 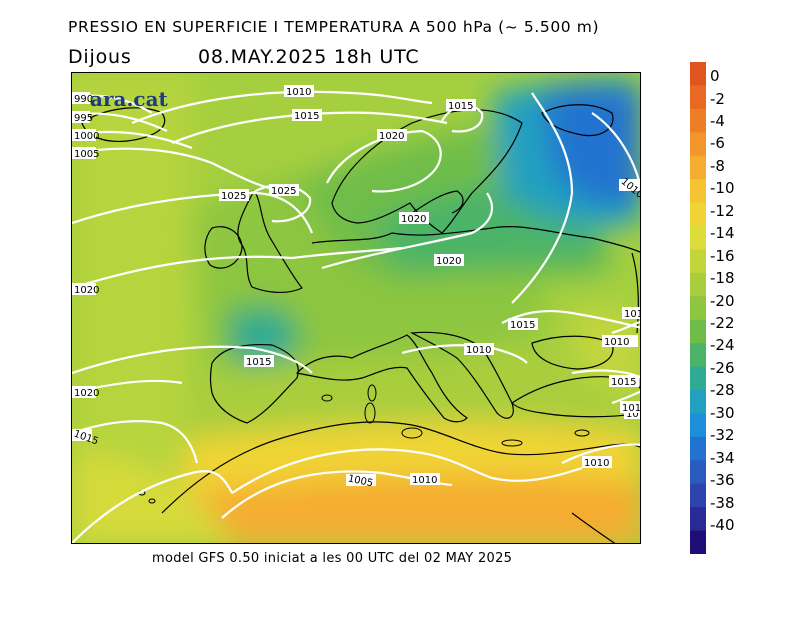 I want to click on coastline-north-africa, so click(x=400, y=467).